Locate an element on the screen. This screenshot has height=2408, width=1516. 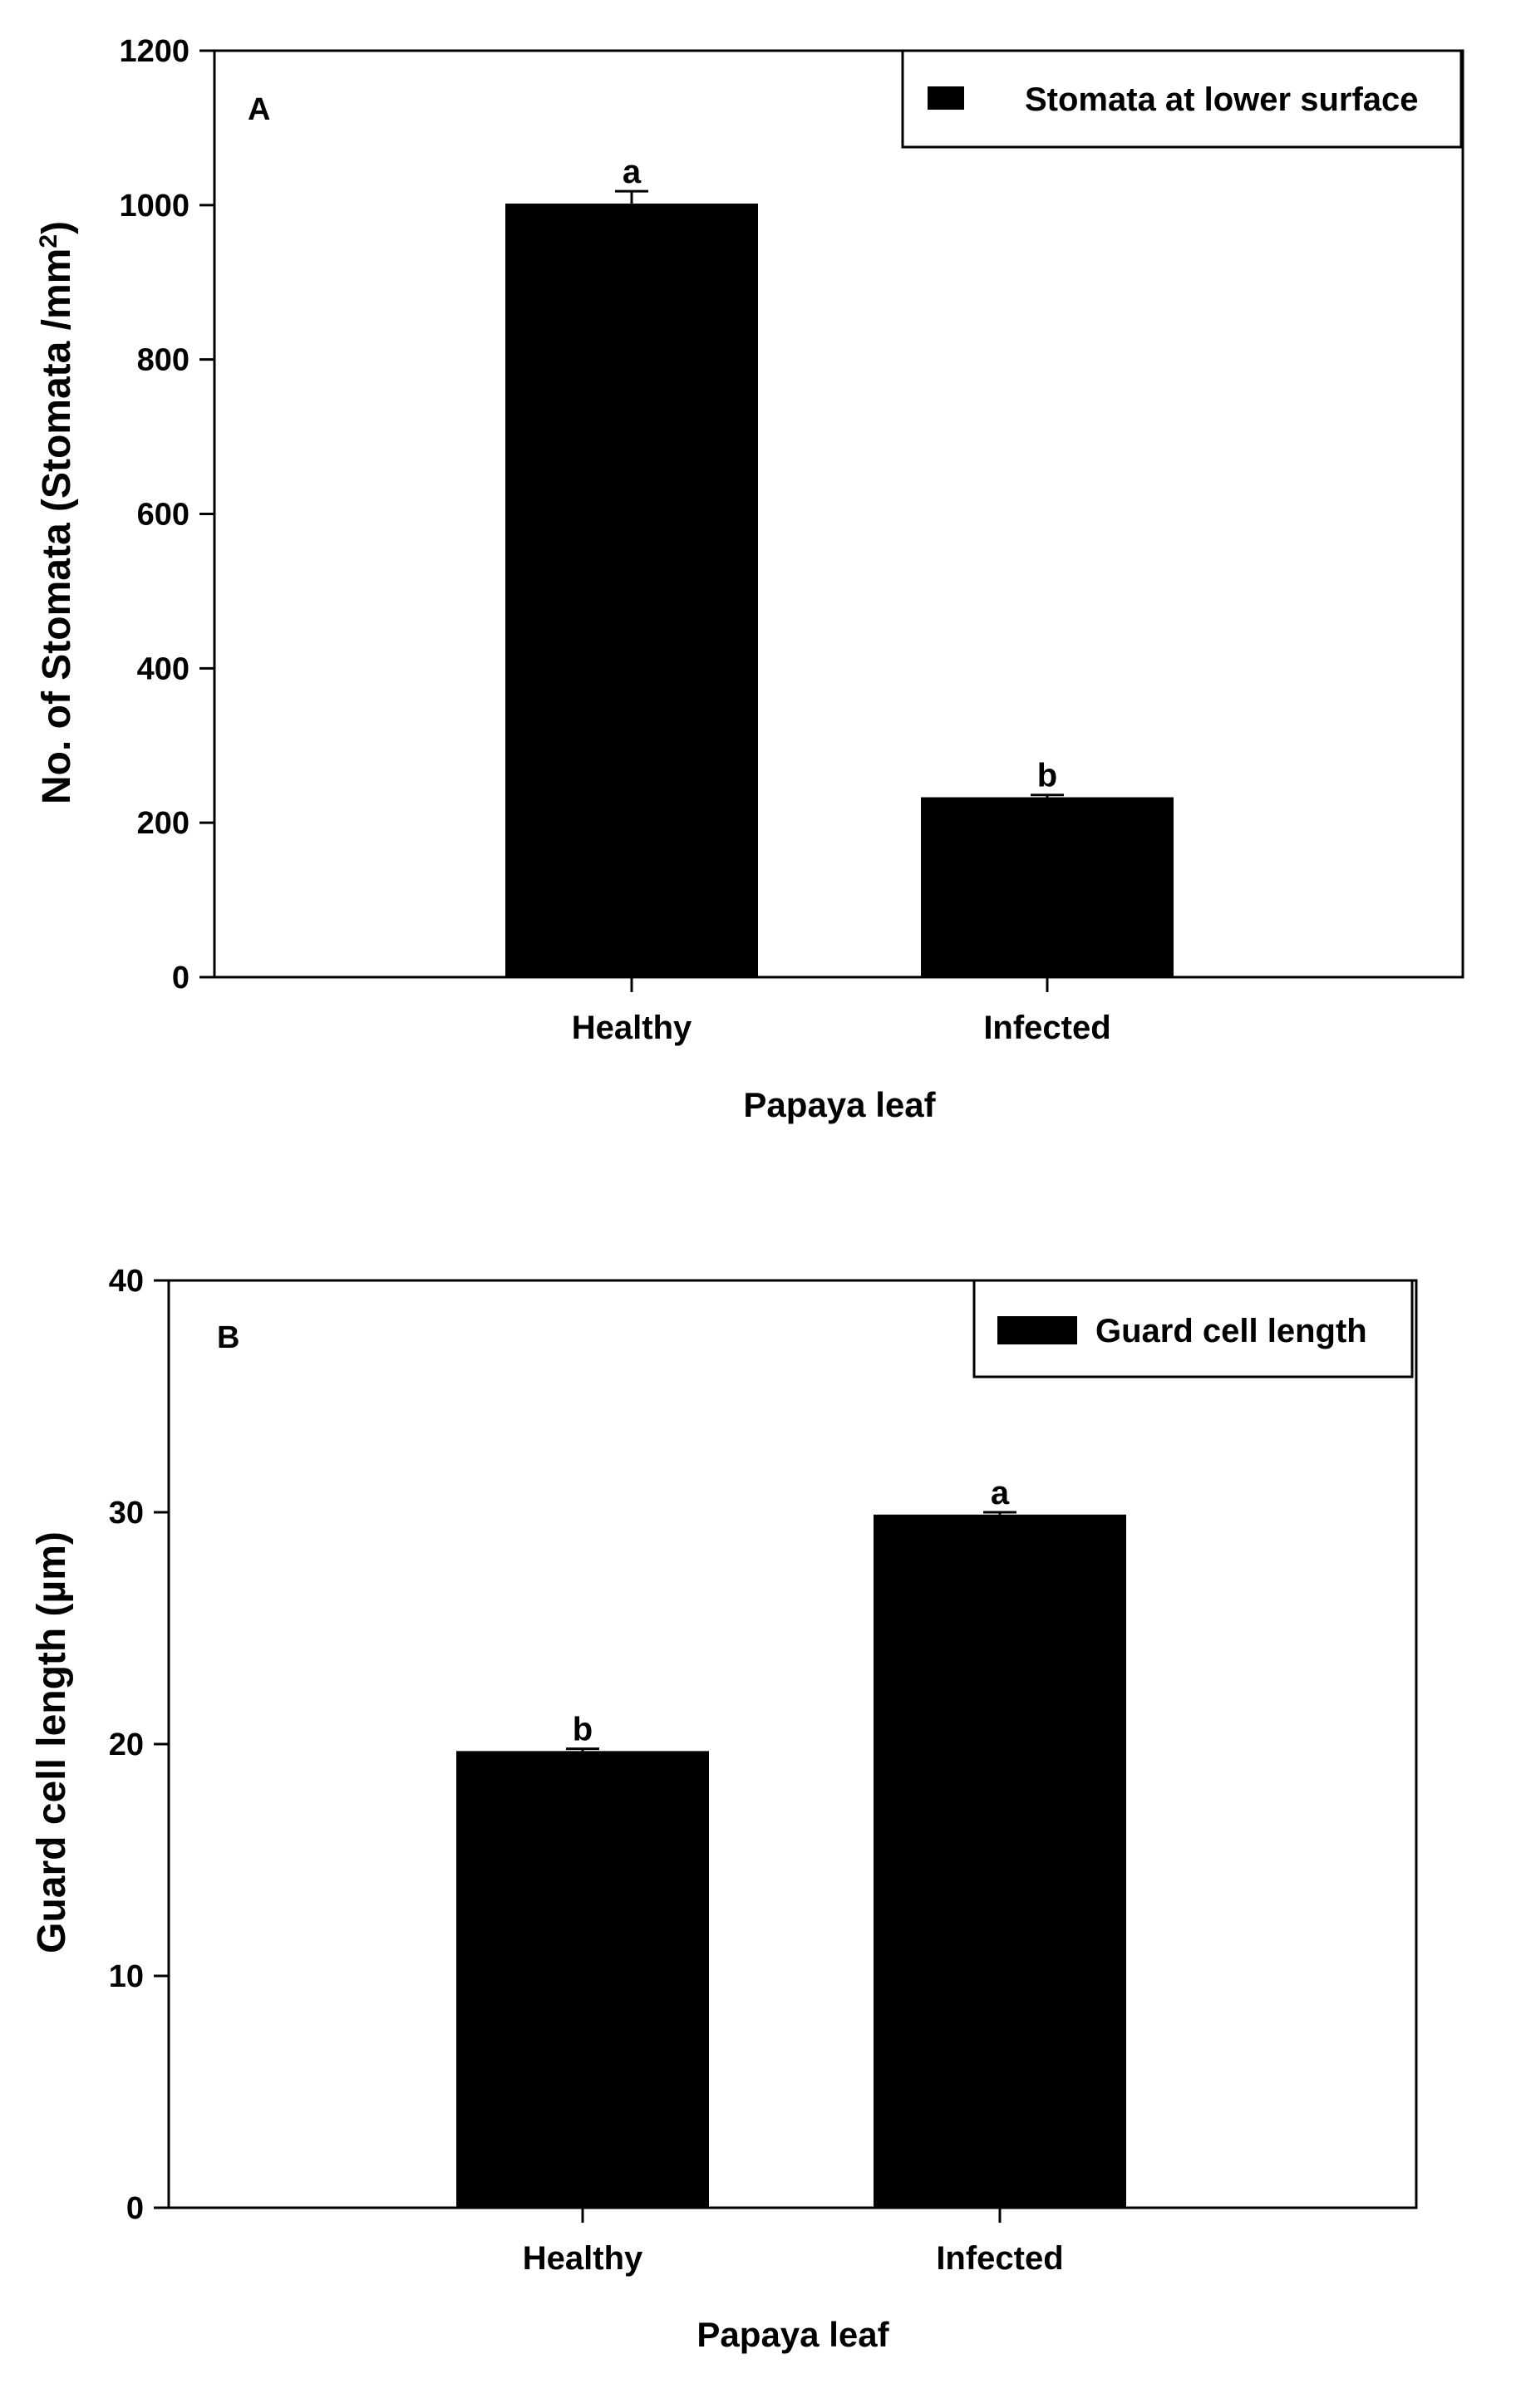
panel-label-b: B is located at coordinates (228, 1337).